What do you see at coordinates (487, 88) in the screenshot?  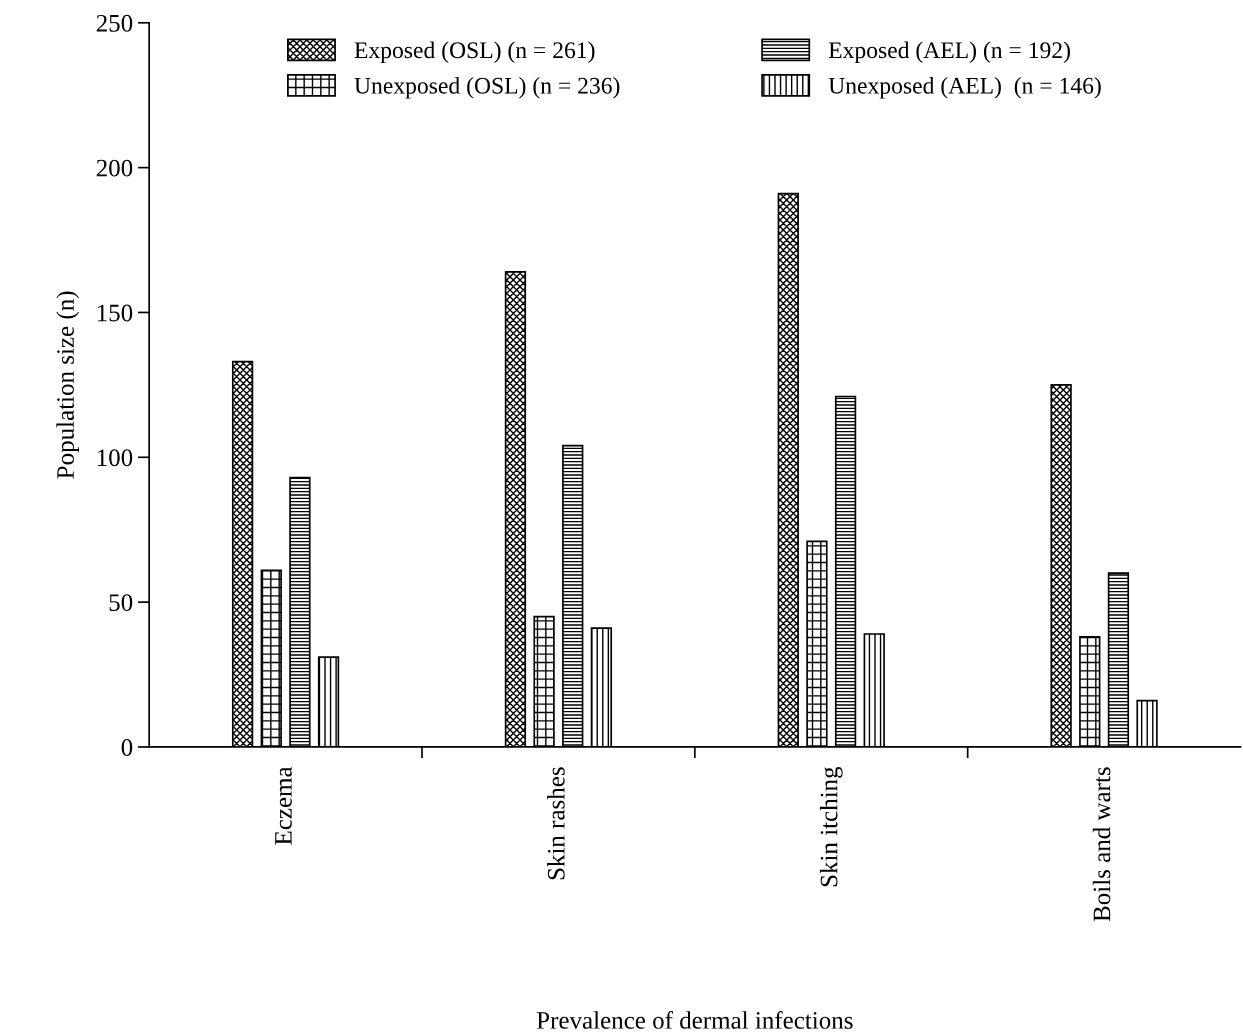 I see `legend-label: Unexposed (OSL) (n = 236)` at bounding box center [487, 88].